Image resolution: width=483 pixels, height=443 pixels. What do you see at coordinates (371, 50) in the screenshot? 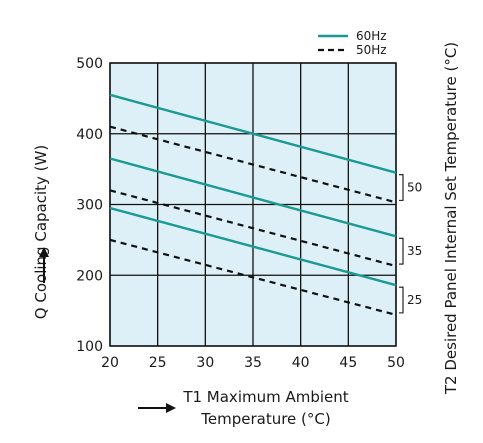
I see `legend-label-50hz: 50Hz` at bounding box center [371, 50].